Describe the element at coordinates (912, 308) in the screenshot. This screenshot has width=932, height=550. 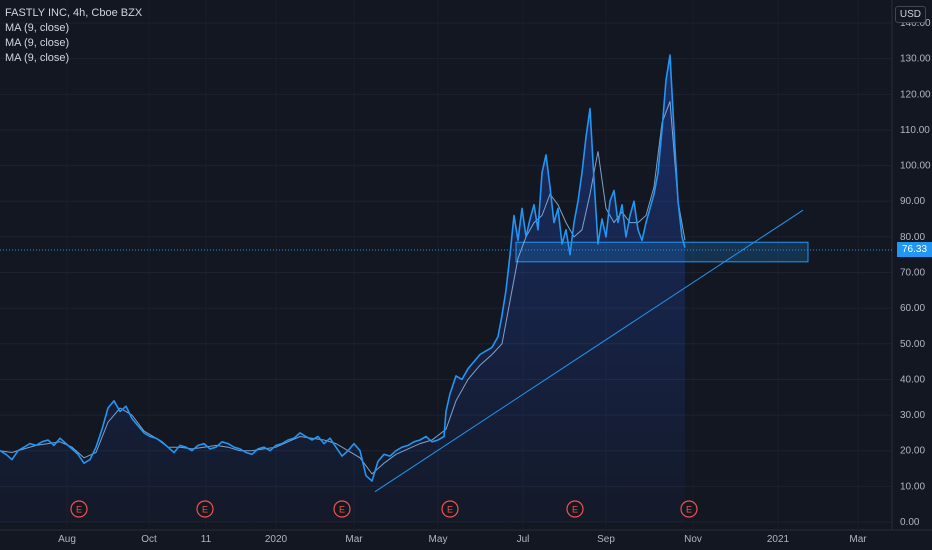
I see `y-tick-label: 60.00` at that location.